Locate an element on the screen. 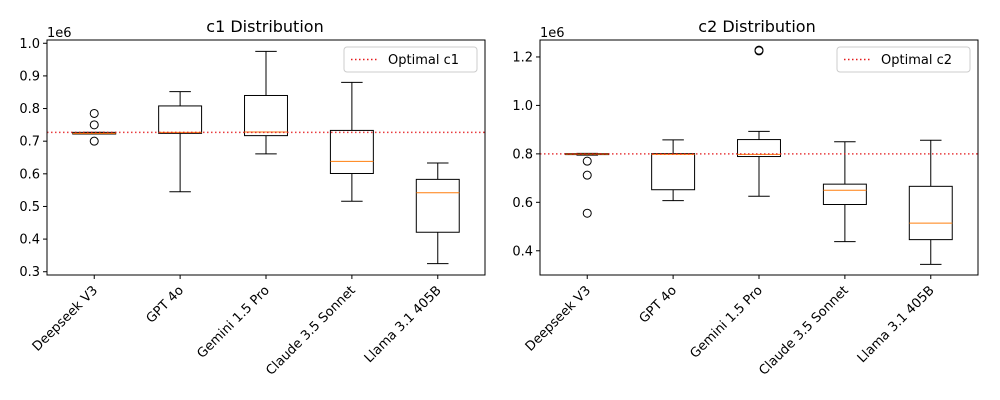  legend-label: Optimal c2 is located at coordinates (916, 60).